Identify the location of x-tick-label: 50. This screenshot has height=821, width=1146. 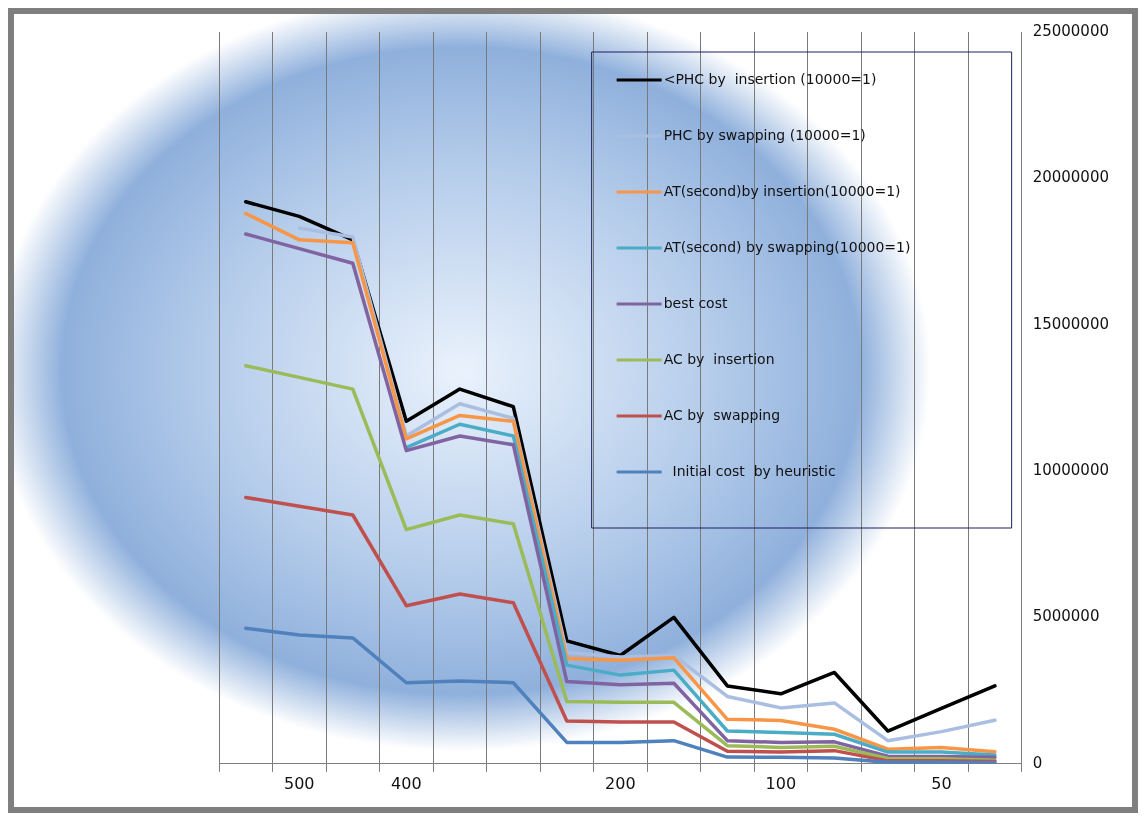
(941, 783).